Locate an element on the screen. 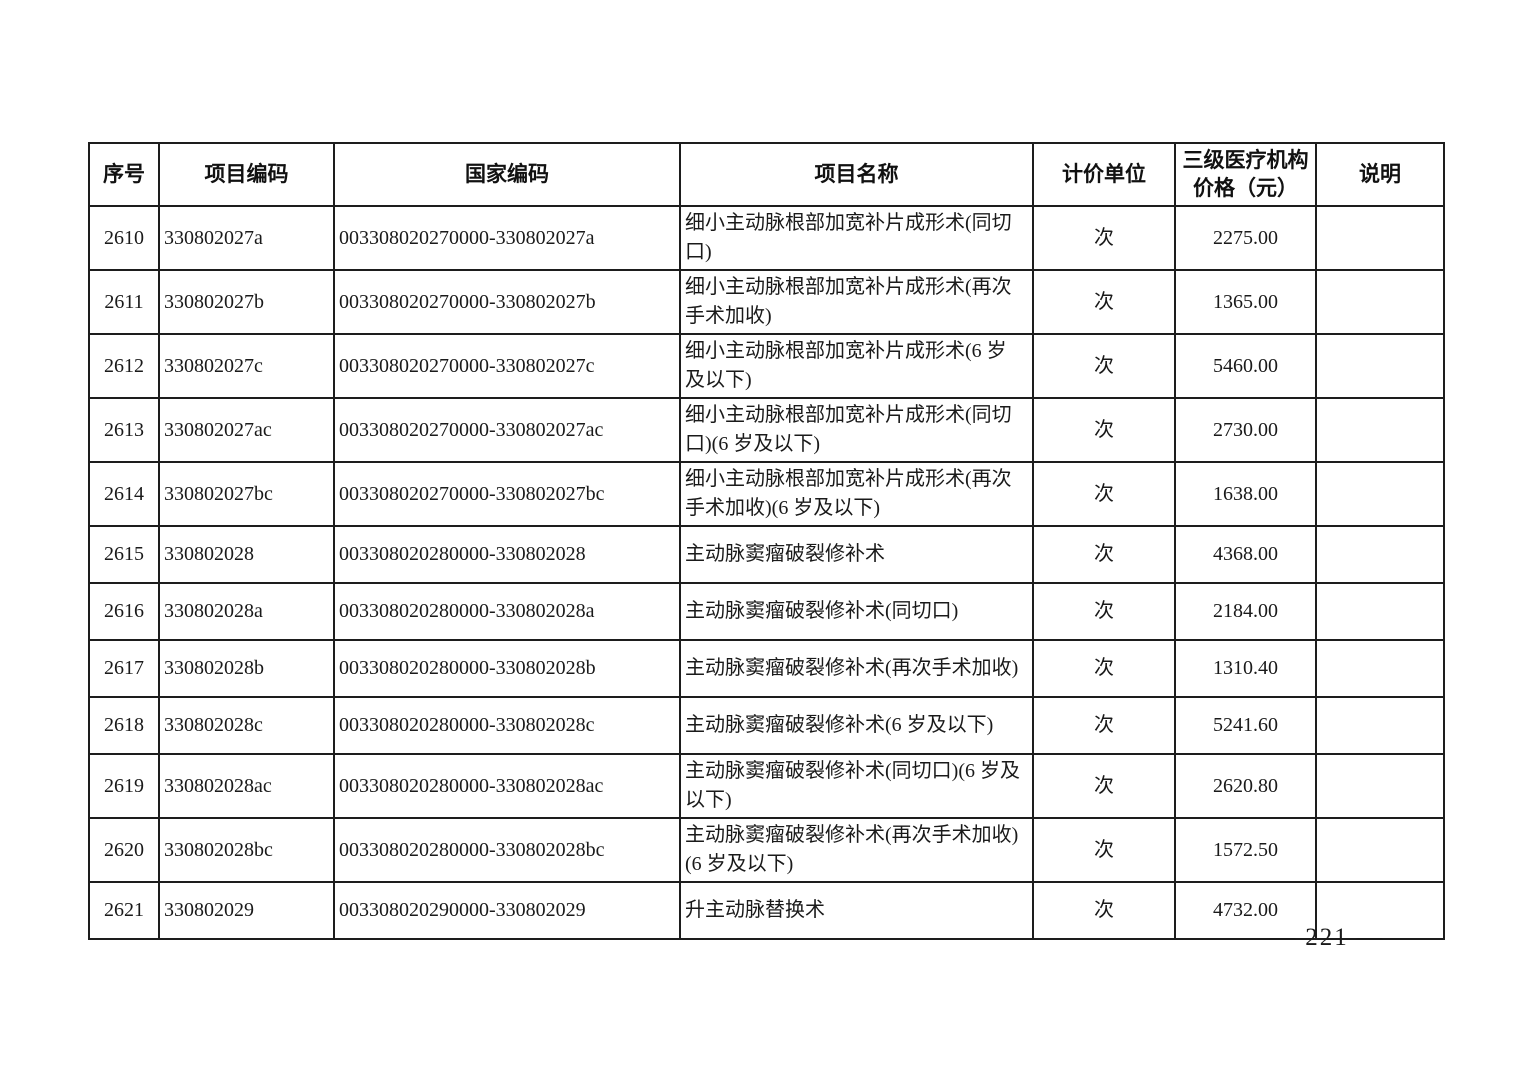  column-header-index: 序号 is located at coordinates (124, 174).